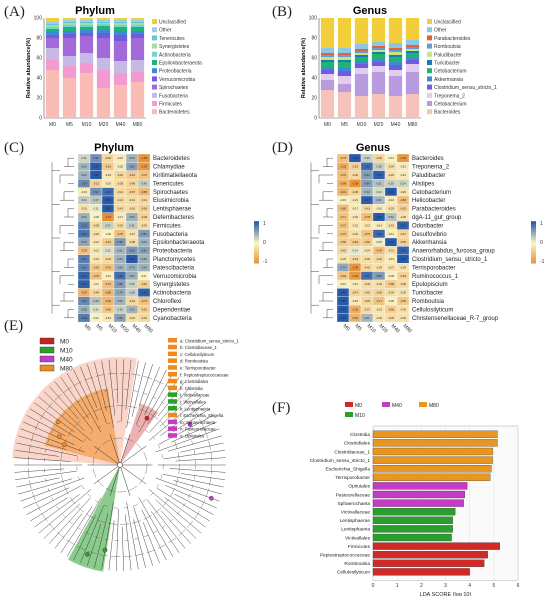 This screenshot has width=550, height=596. Describe the element at coordinates (493, 586) in the screenshot. I see `x-tick-label: 5` at that location.